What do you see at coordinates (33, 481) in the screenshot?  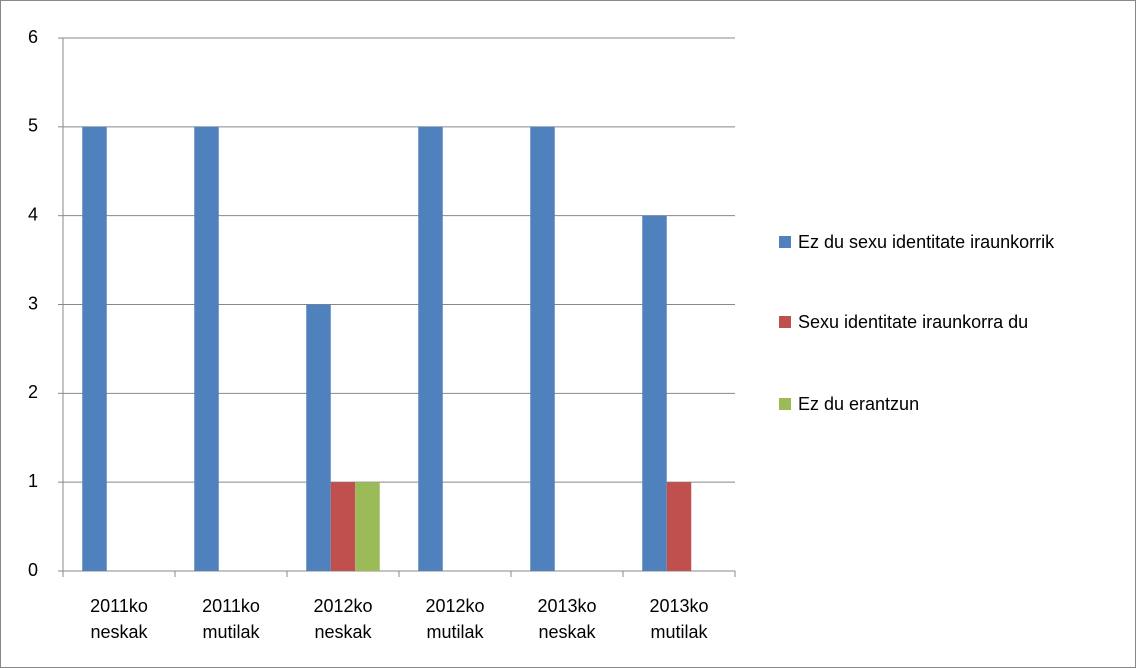 I see `y-tick-label: 1` at bounding box center [33, 481].